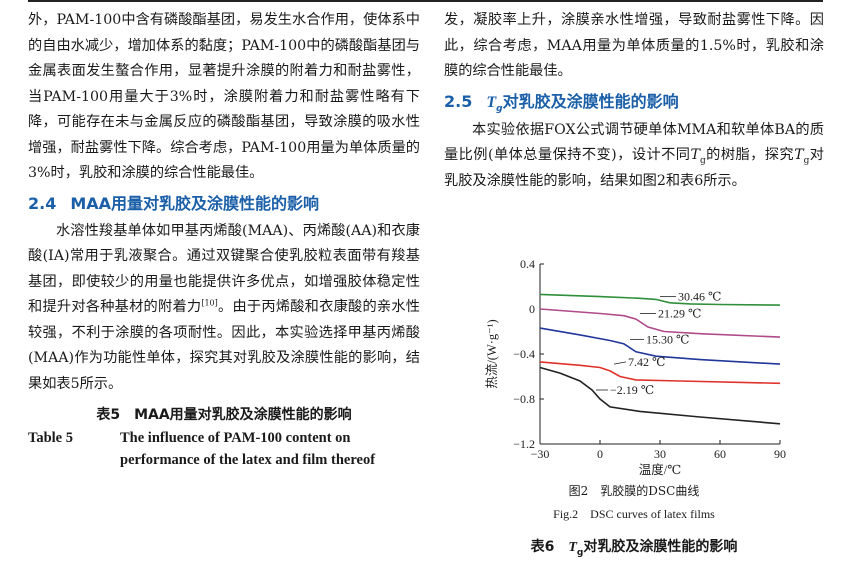 Image resolution: width=841 pixels, height=568 pixels. I want to click on annotation-leader, so click(620, 363).